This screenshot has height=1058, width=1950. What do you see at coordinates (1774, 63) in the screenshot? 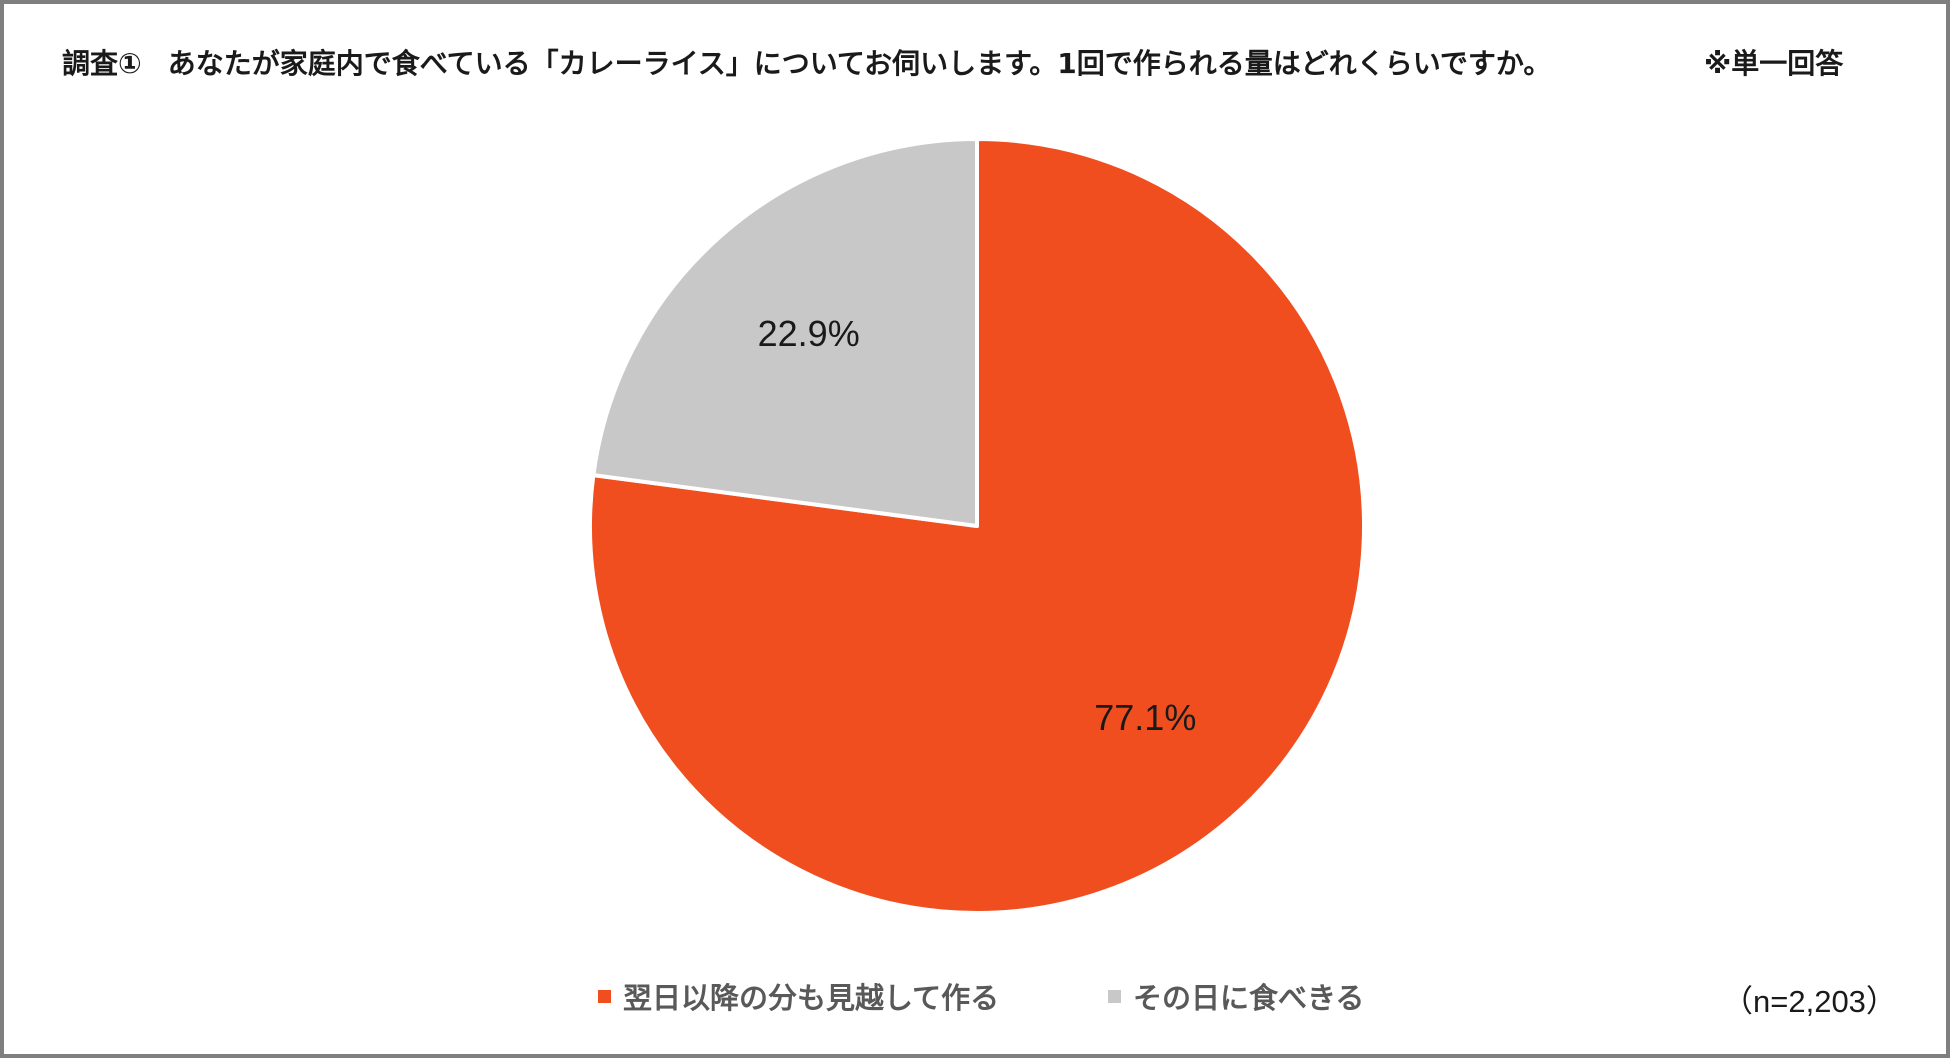
I see `answer-type-note: ※単一回答` at bounding box center [1774, 63].